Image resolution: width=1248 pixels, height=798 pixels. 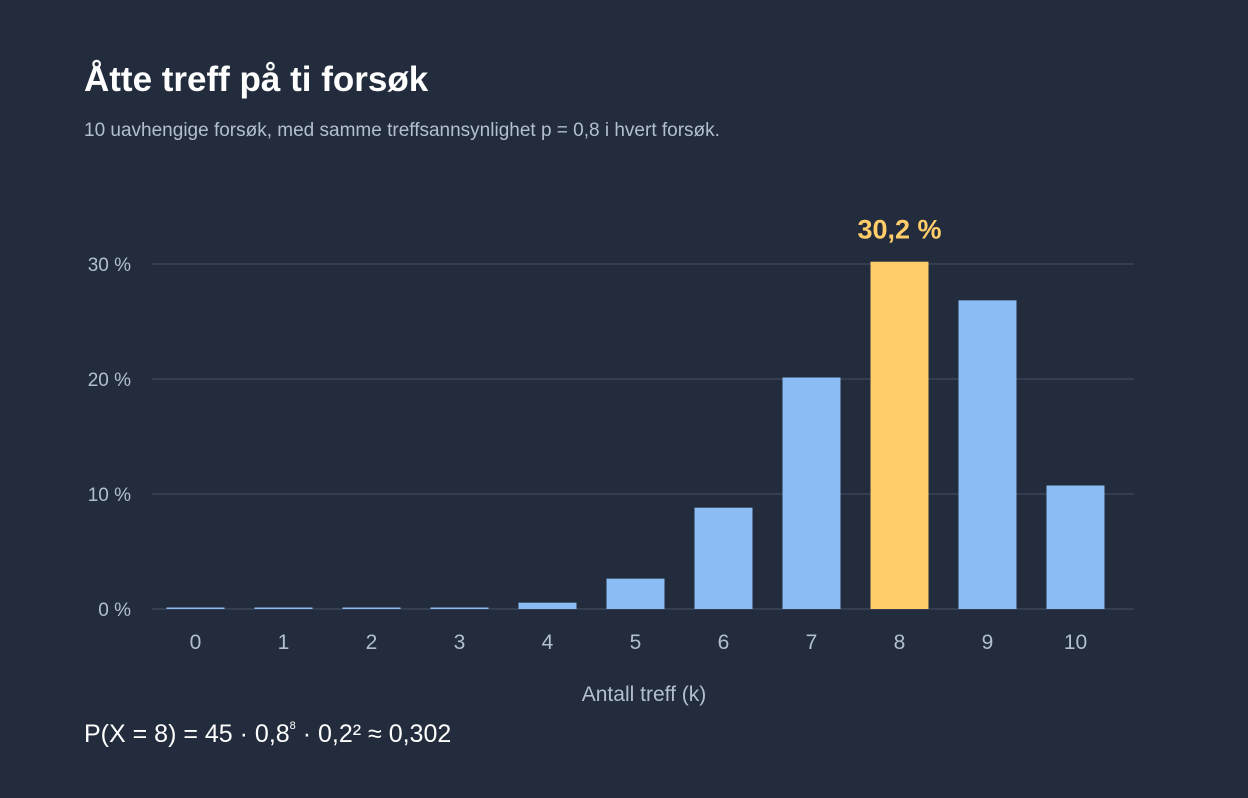 I want to click on x-tick-label: 6, so click(x=724, y=642).